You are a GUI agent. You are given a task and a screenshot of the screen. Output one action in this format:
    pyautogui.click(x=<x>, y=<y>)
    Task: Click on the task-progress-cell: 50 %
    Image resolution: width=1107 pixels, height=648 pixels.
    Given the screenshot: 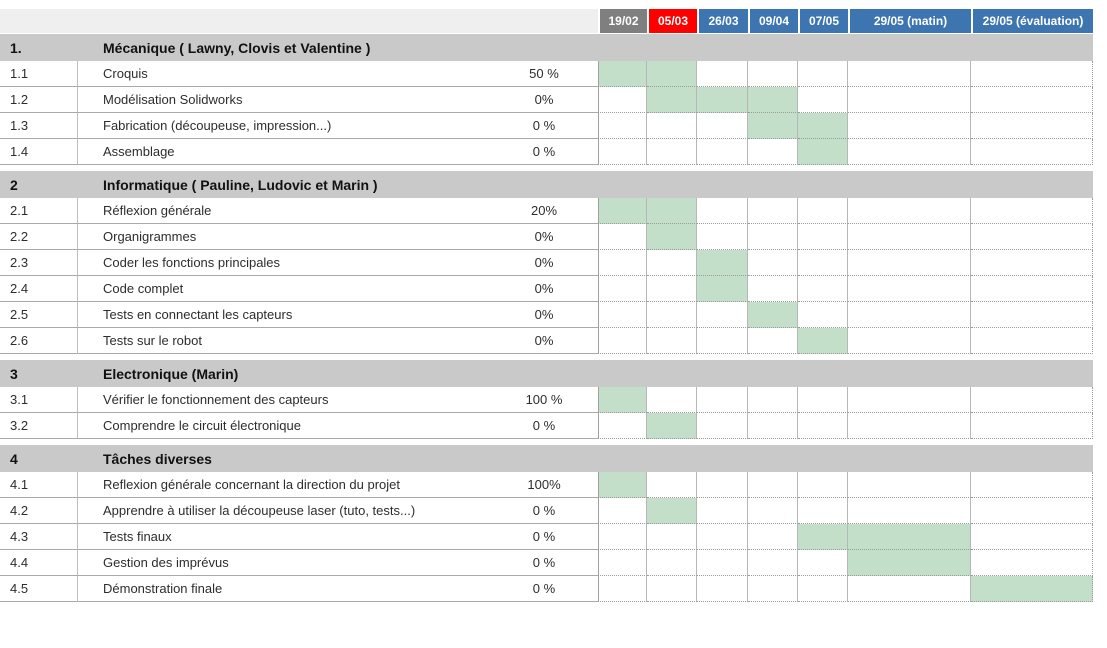 What is the action you would take?
    pyautogui.click(x=544, y=74)
    